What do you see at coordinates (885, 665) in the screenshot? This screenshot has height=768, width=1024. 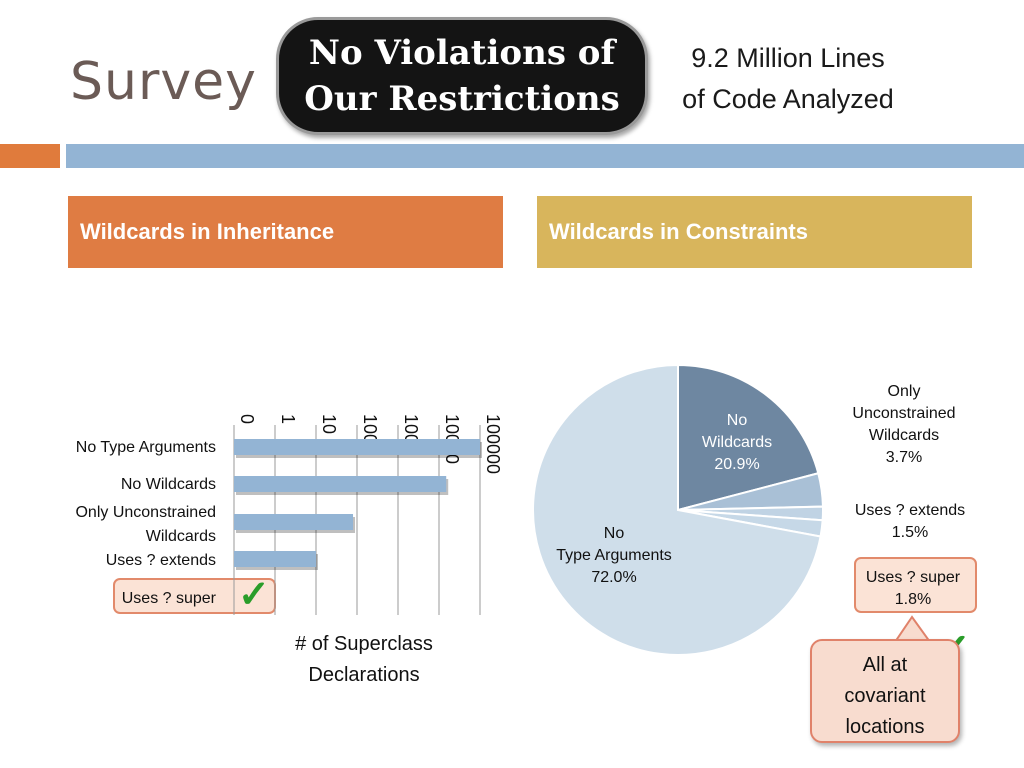 I see `callout-line-1: All at` at bounding box center [885, 665].